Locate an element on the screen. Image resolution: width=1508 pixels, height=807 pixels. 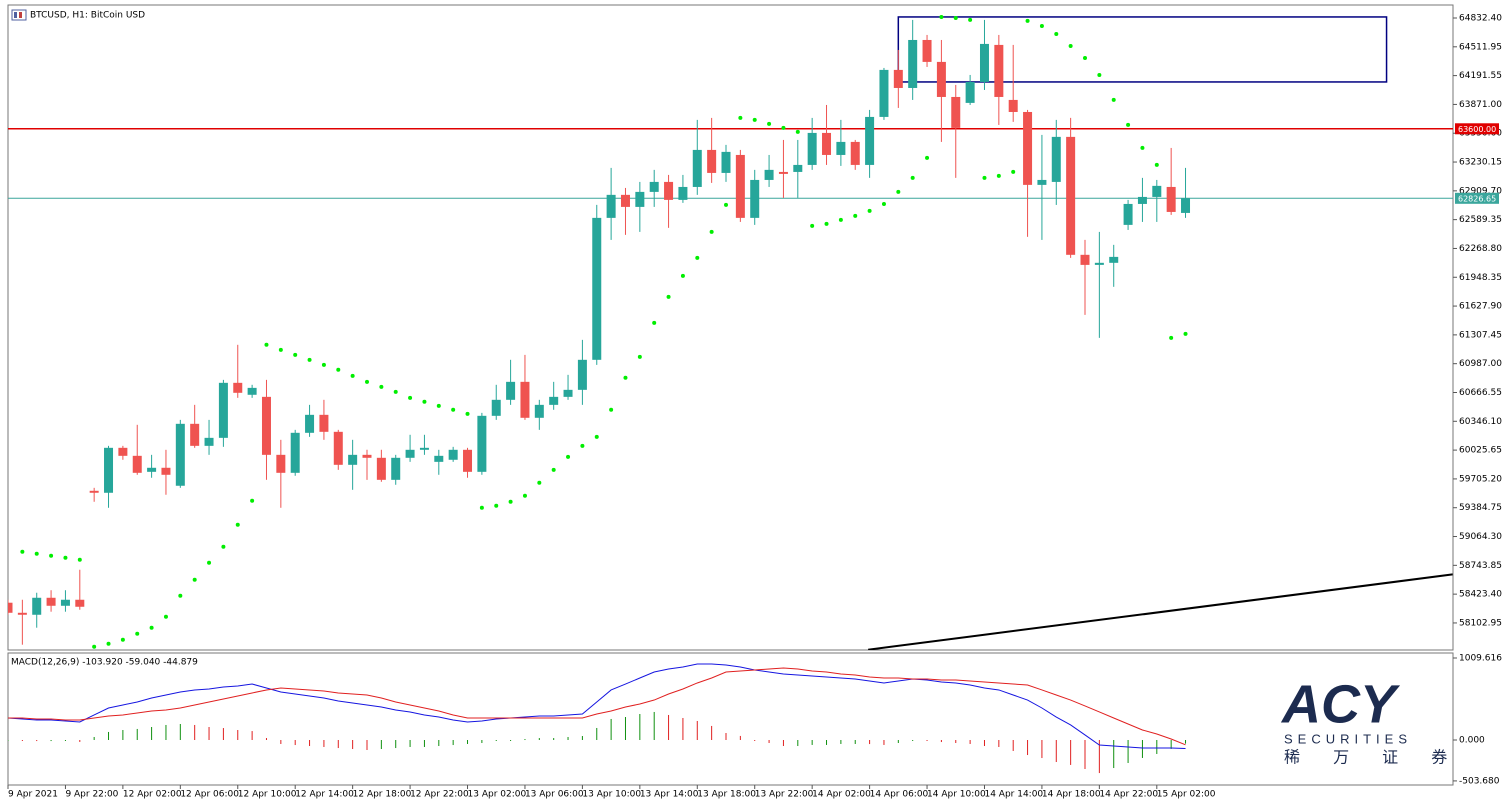
x-tick-label: 12 Apr 14:00 is located at coordinates (324, 795).